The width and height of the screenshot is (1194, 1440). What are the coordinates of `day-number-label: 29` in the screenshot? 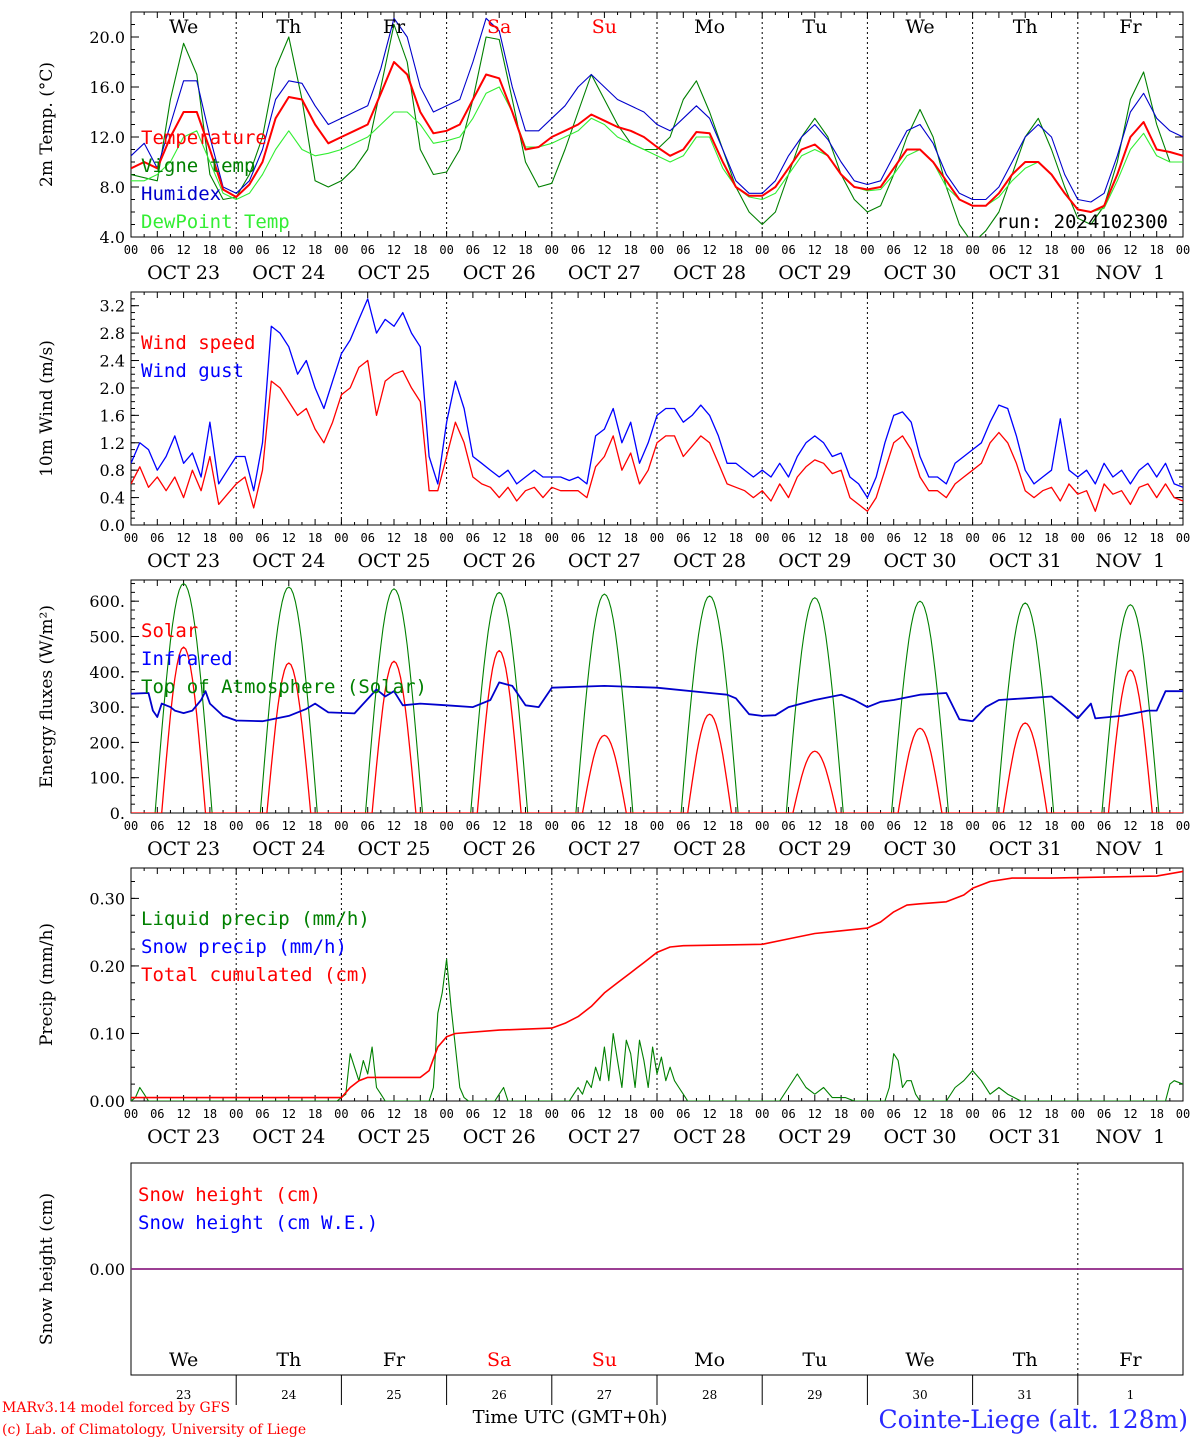 It's located at (814, 1395).